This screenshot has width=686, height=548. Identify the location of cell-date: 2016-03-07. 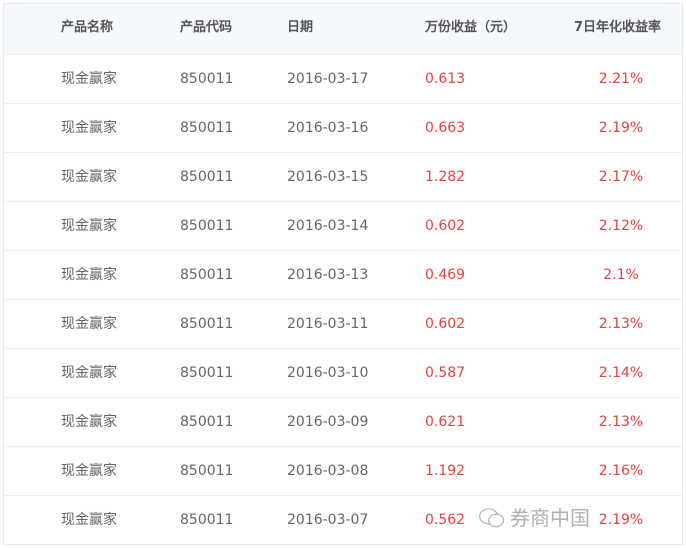
(328, 520).